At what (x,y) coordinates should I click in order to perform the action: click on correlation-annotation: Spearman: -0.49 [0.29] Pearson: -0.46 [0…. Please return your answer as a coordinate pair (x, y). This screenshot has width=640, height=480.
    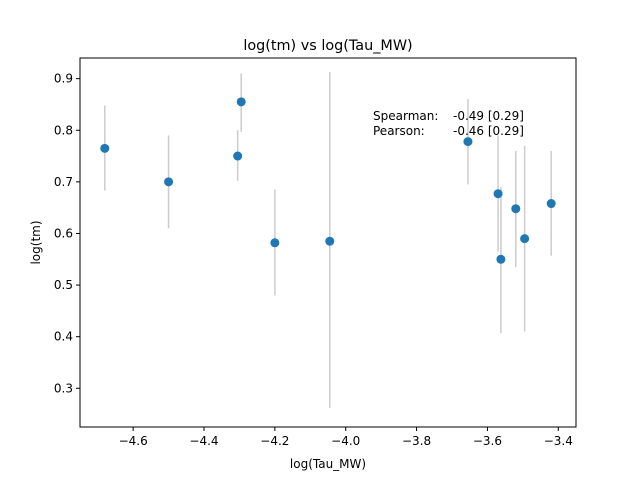
    Looking at the image, I should click on (448, 123).